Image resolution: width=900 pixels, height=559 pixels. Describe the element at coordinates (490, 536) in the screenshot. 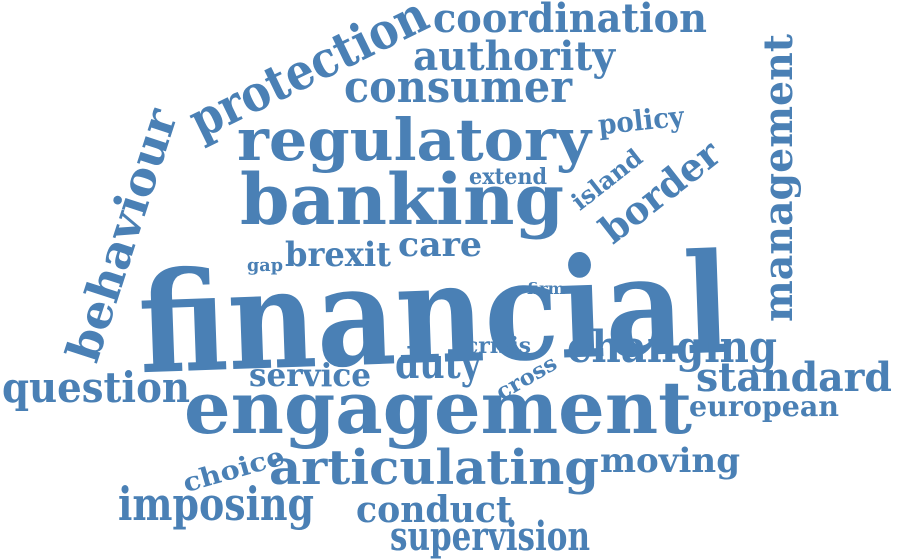

I see `word-supervision: supervision` at that location.